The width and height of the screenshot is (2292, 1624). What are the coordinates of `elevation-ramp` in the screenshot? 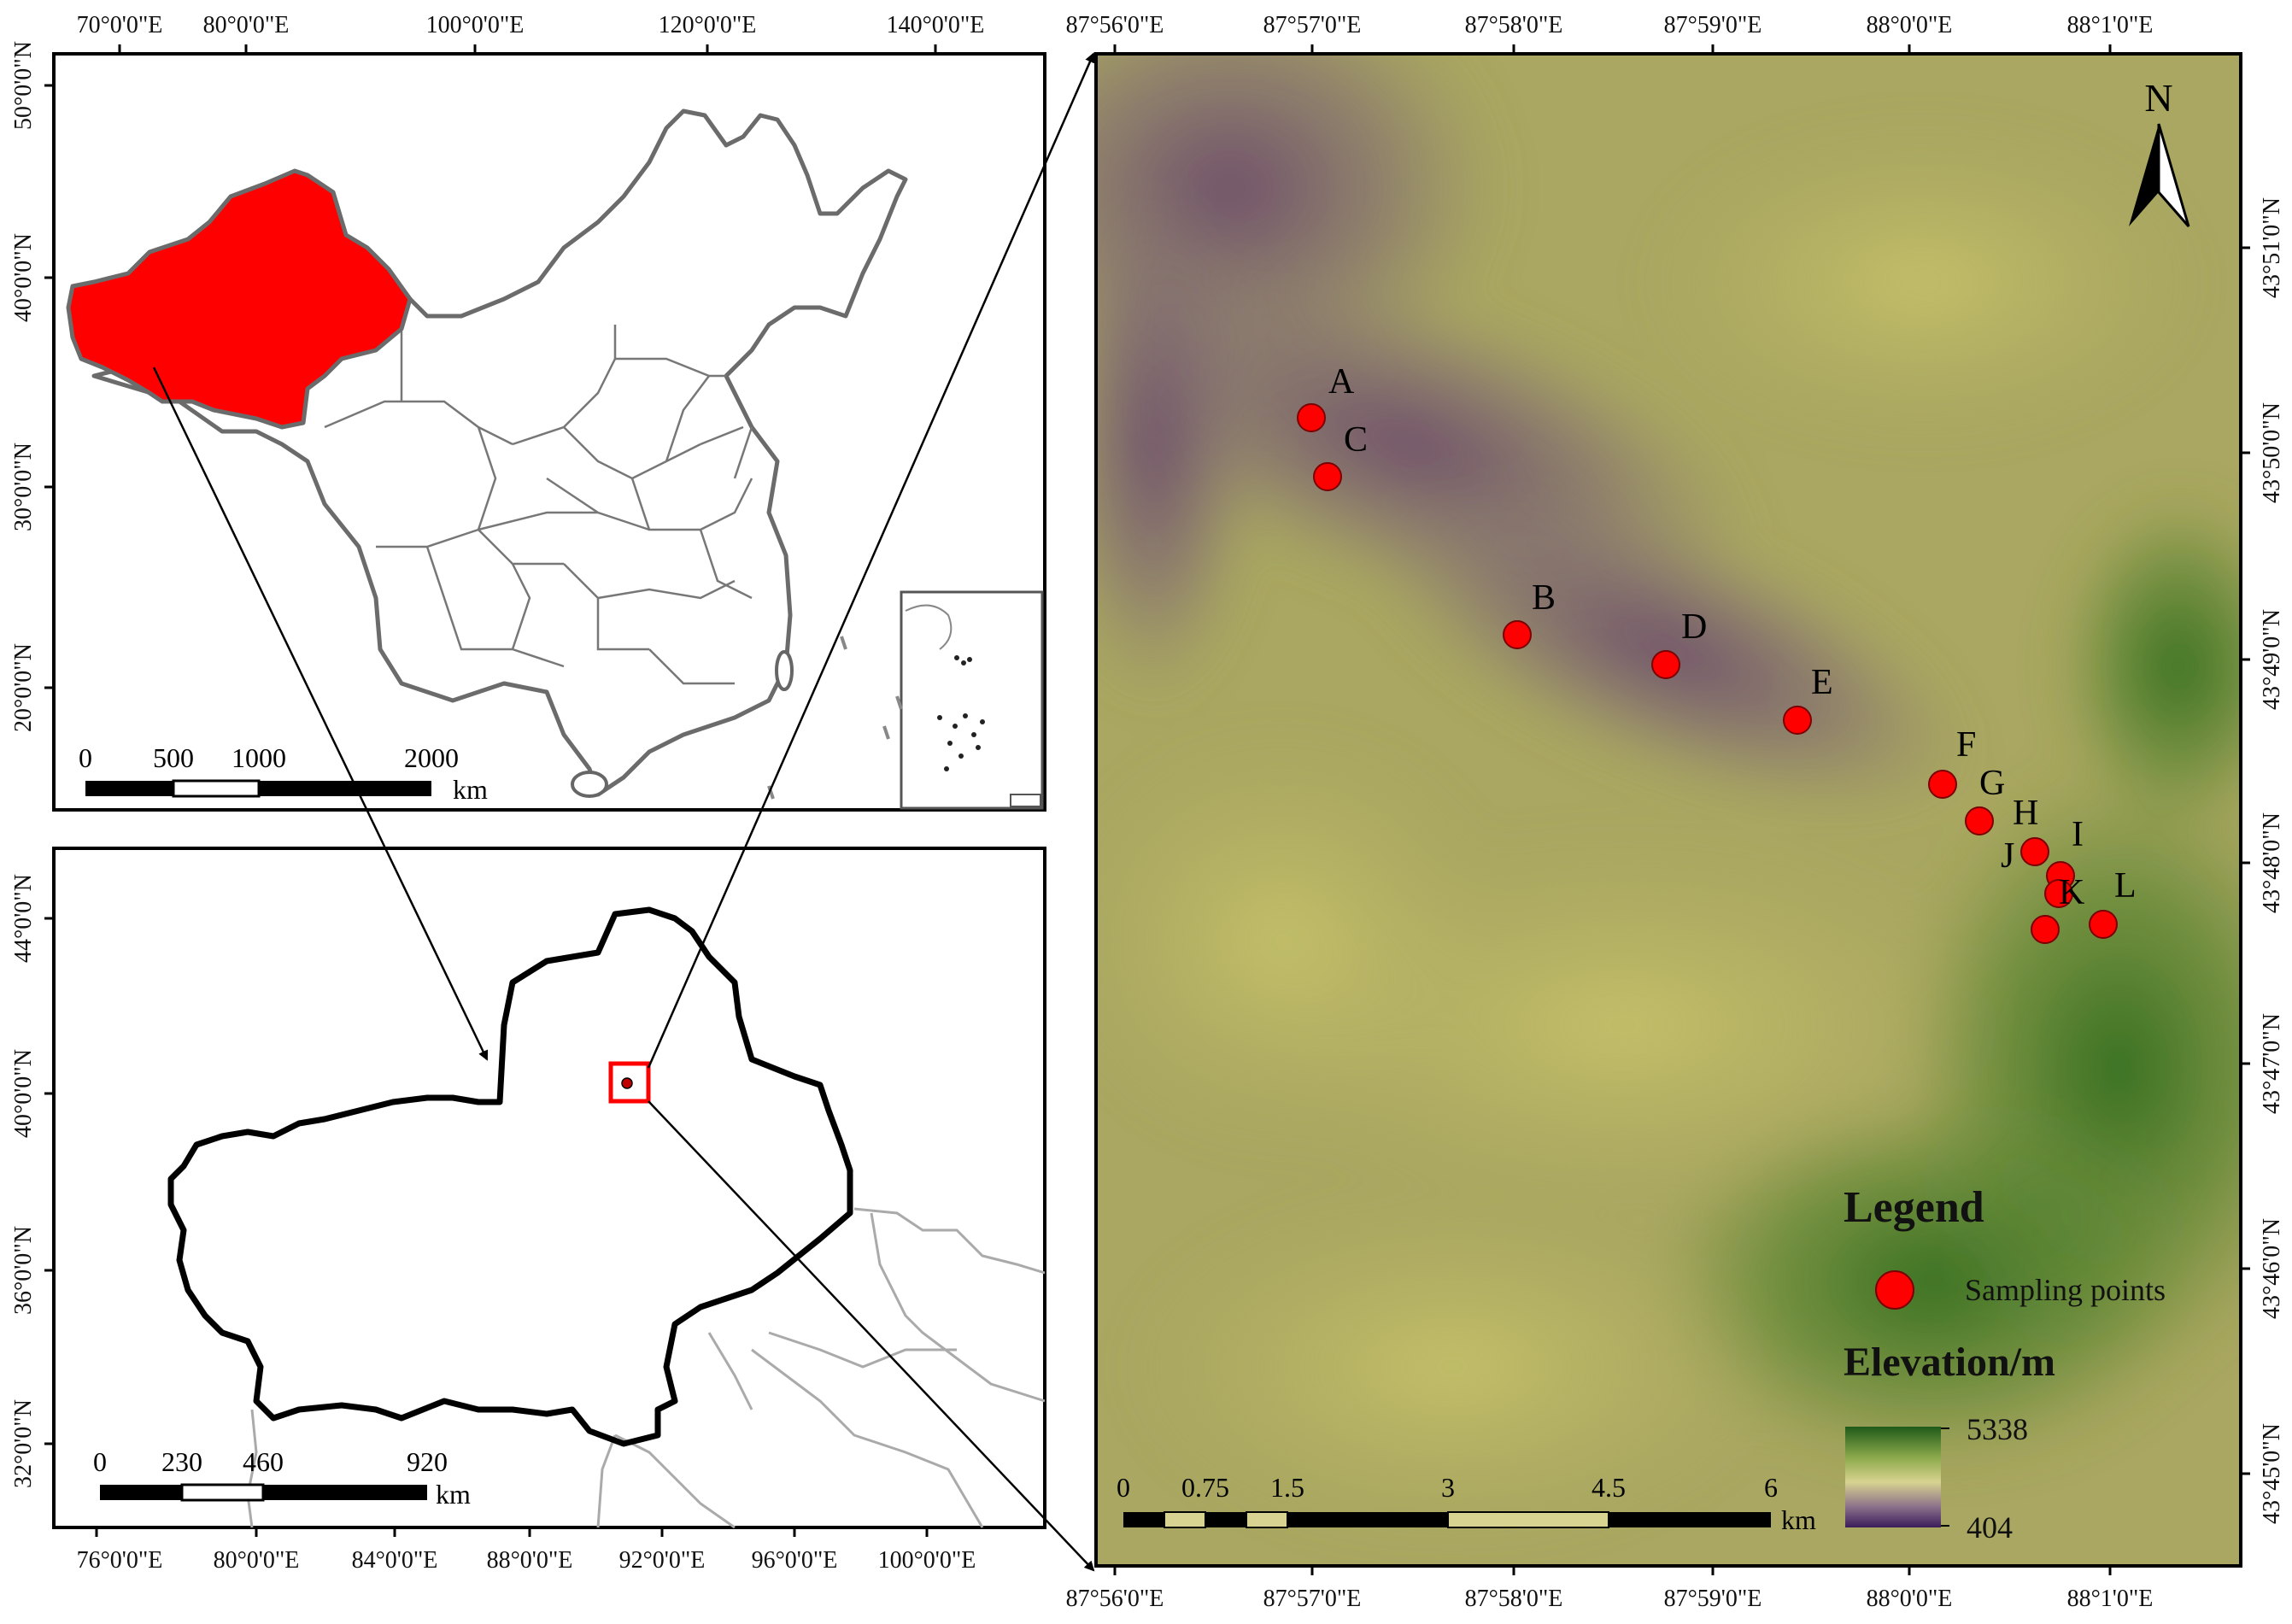 It's located at (1893, 1477).